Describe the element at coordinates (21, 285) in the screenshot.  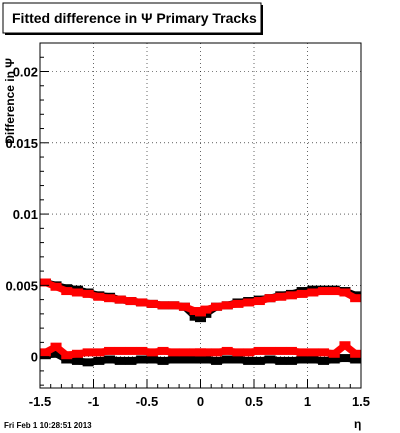
I see `y-tick-label: 0.005` at that location.